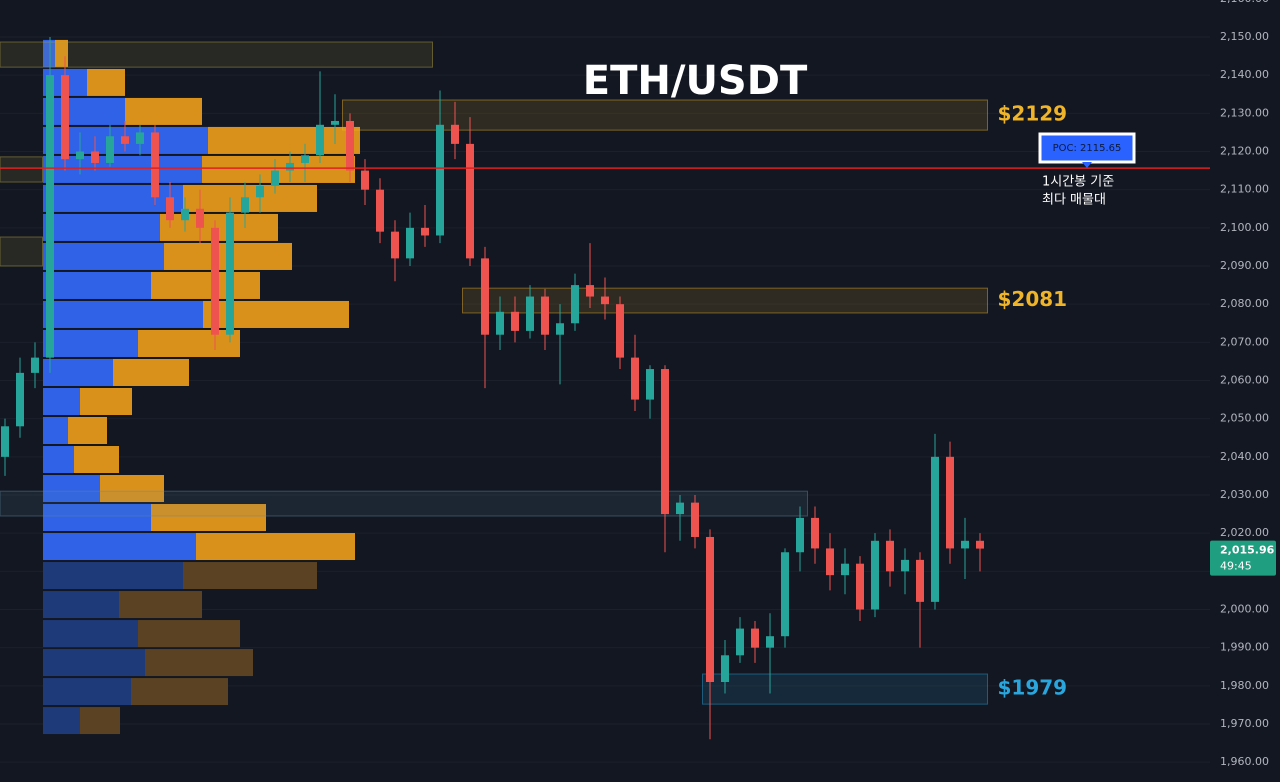  What do you see at coordinates (1033, 114) in the screenshot?
I see `zone-label: $2129` at bounding box center [1033, 114].